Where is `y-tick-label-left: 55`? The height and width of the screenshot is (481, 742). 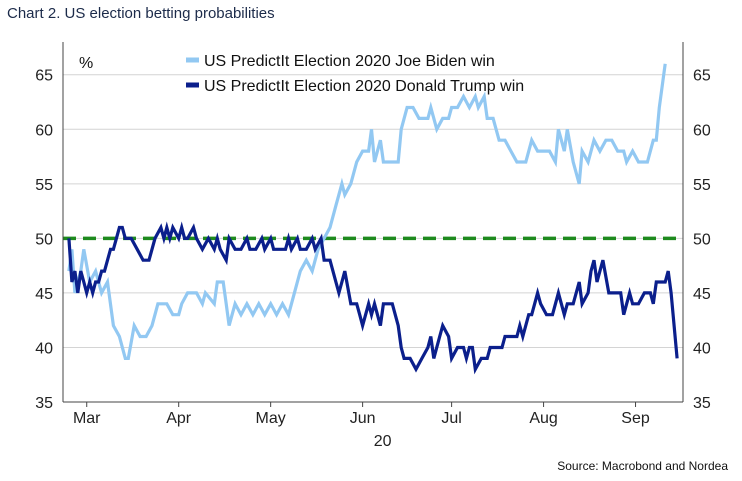 y-tick-label-left: 55 is located at coordinates (44, 185).